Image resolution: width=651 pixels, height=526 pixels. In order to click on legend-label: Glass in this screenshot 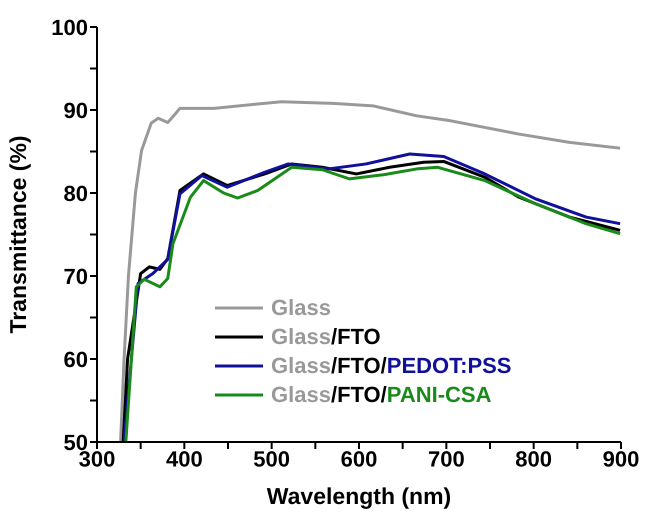, I will do `click(301, 307)`.